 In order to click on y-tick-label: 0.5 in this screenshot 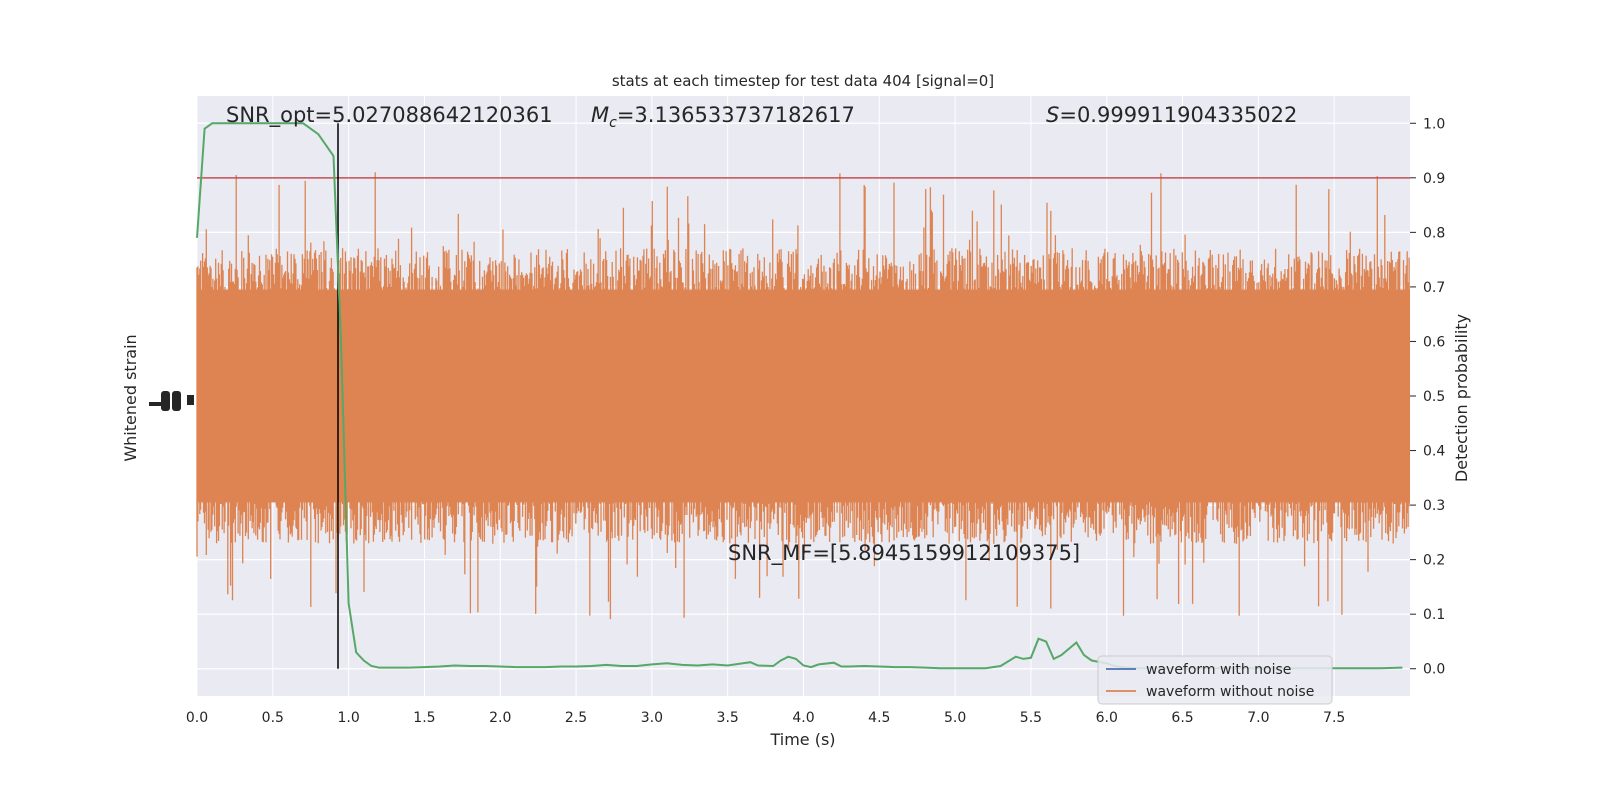, I will do `click(1434, 397)`.